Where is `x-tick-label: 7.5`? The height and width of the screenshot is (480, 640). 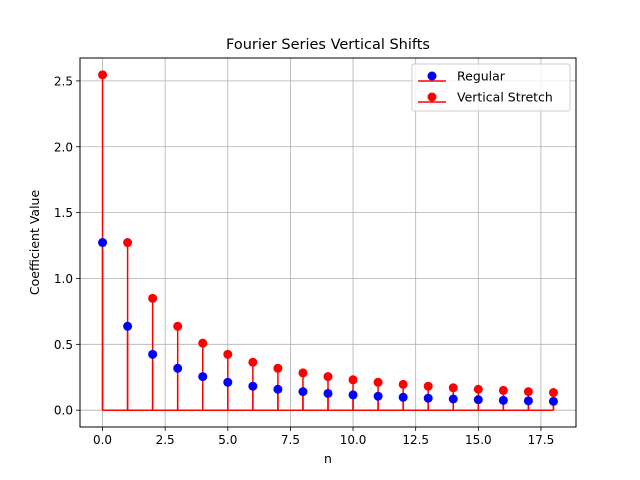
x-tick-label: 7.5 is located at coordinates (290, 440).